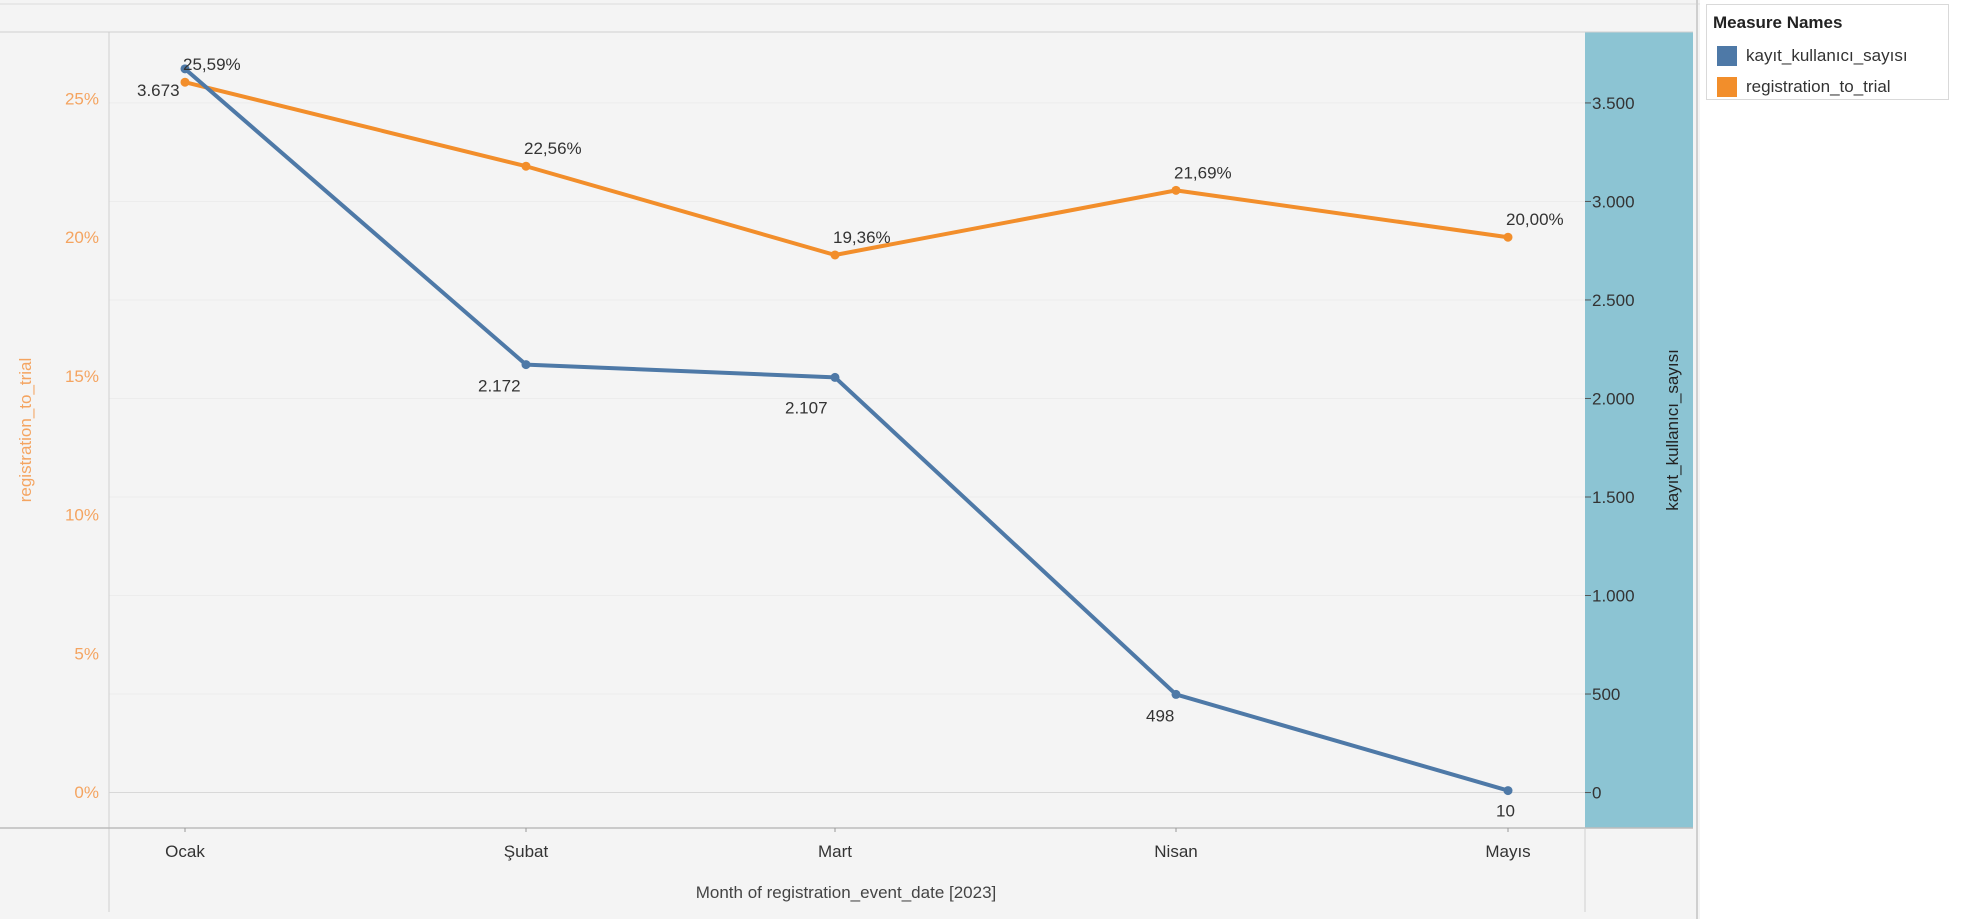 The image size is (1965, 919). What do you see at coordinates (1606, 694) in the screenshot?
I see `right-axis-tick-label: 500` at bounding box center [1606, 694].